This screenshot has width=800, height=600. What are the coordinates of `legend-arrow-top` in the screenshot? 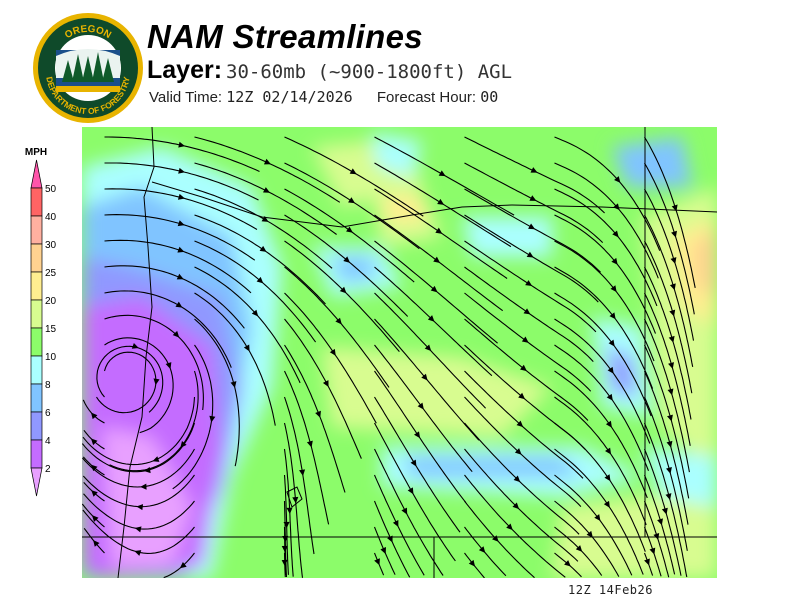 It's located at (36, 174).